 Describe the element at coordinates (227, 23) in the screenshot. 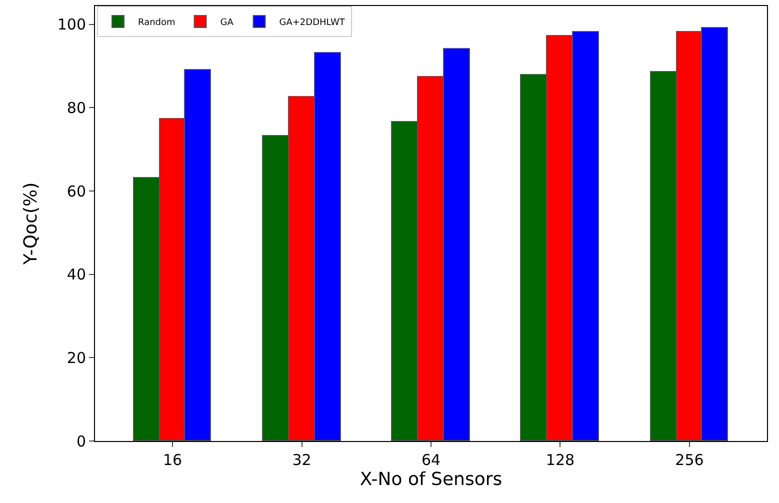

I see `legend-label: GA` at that location.